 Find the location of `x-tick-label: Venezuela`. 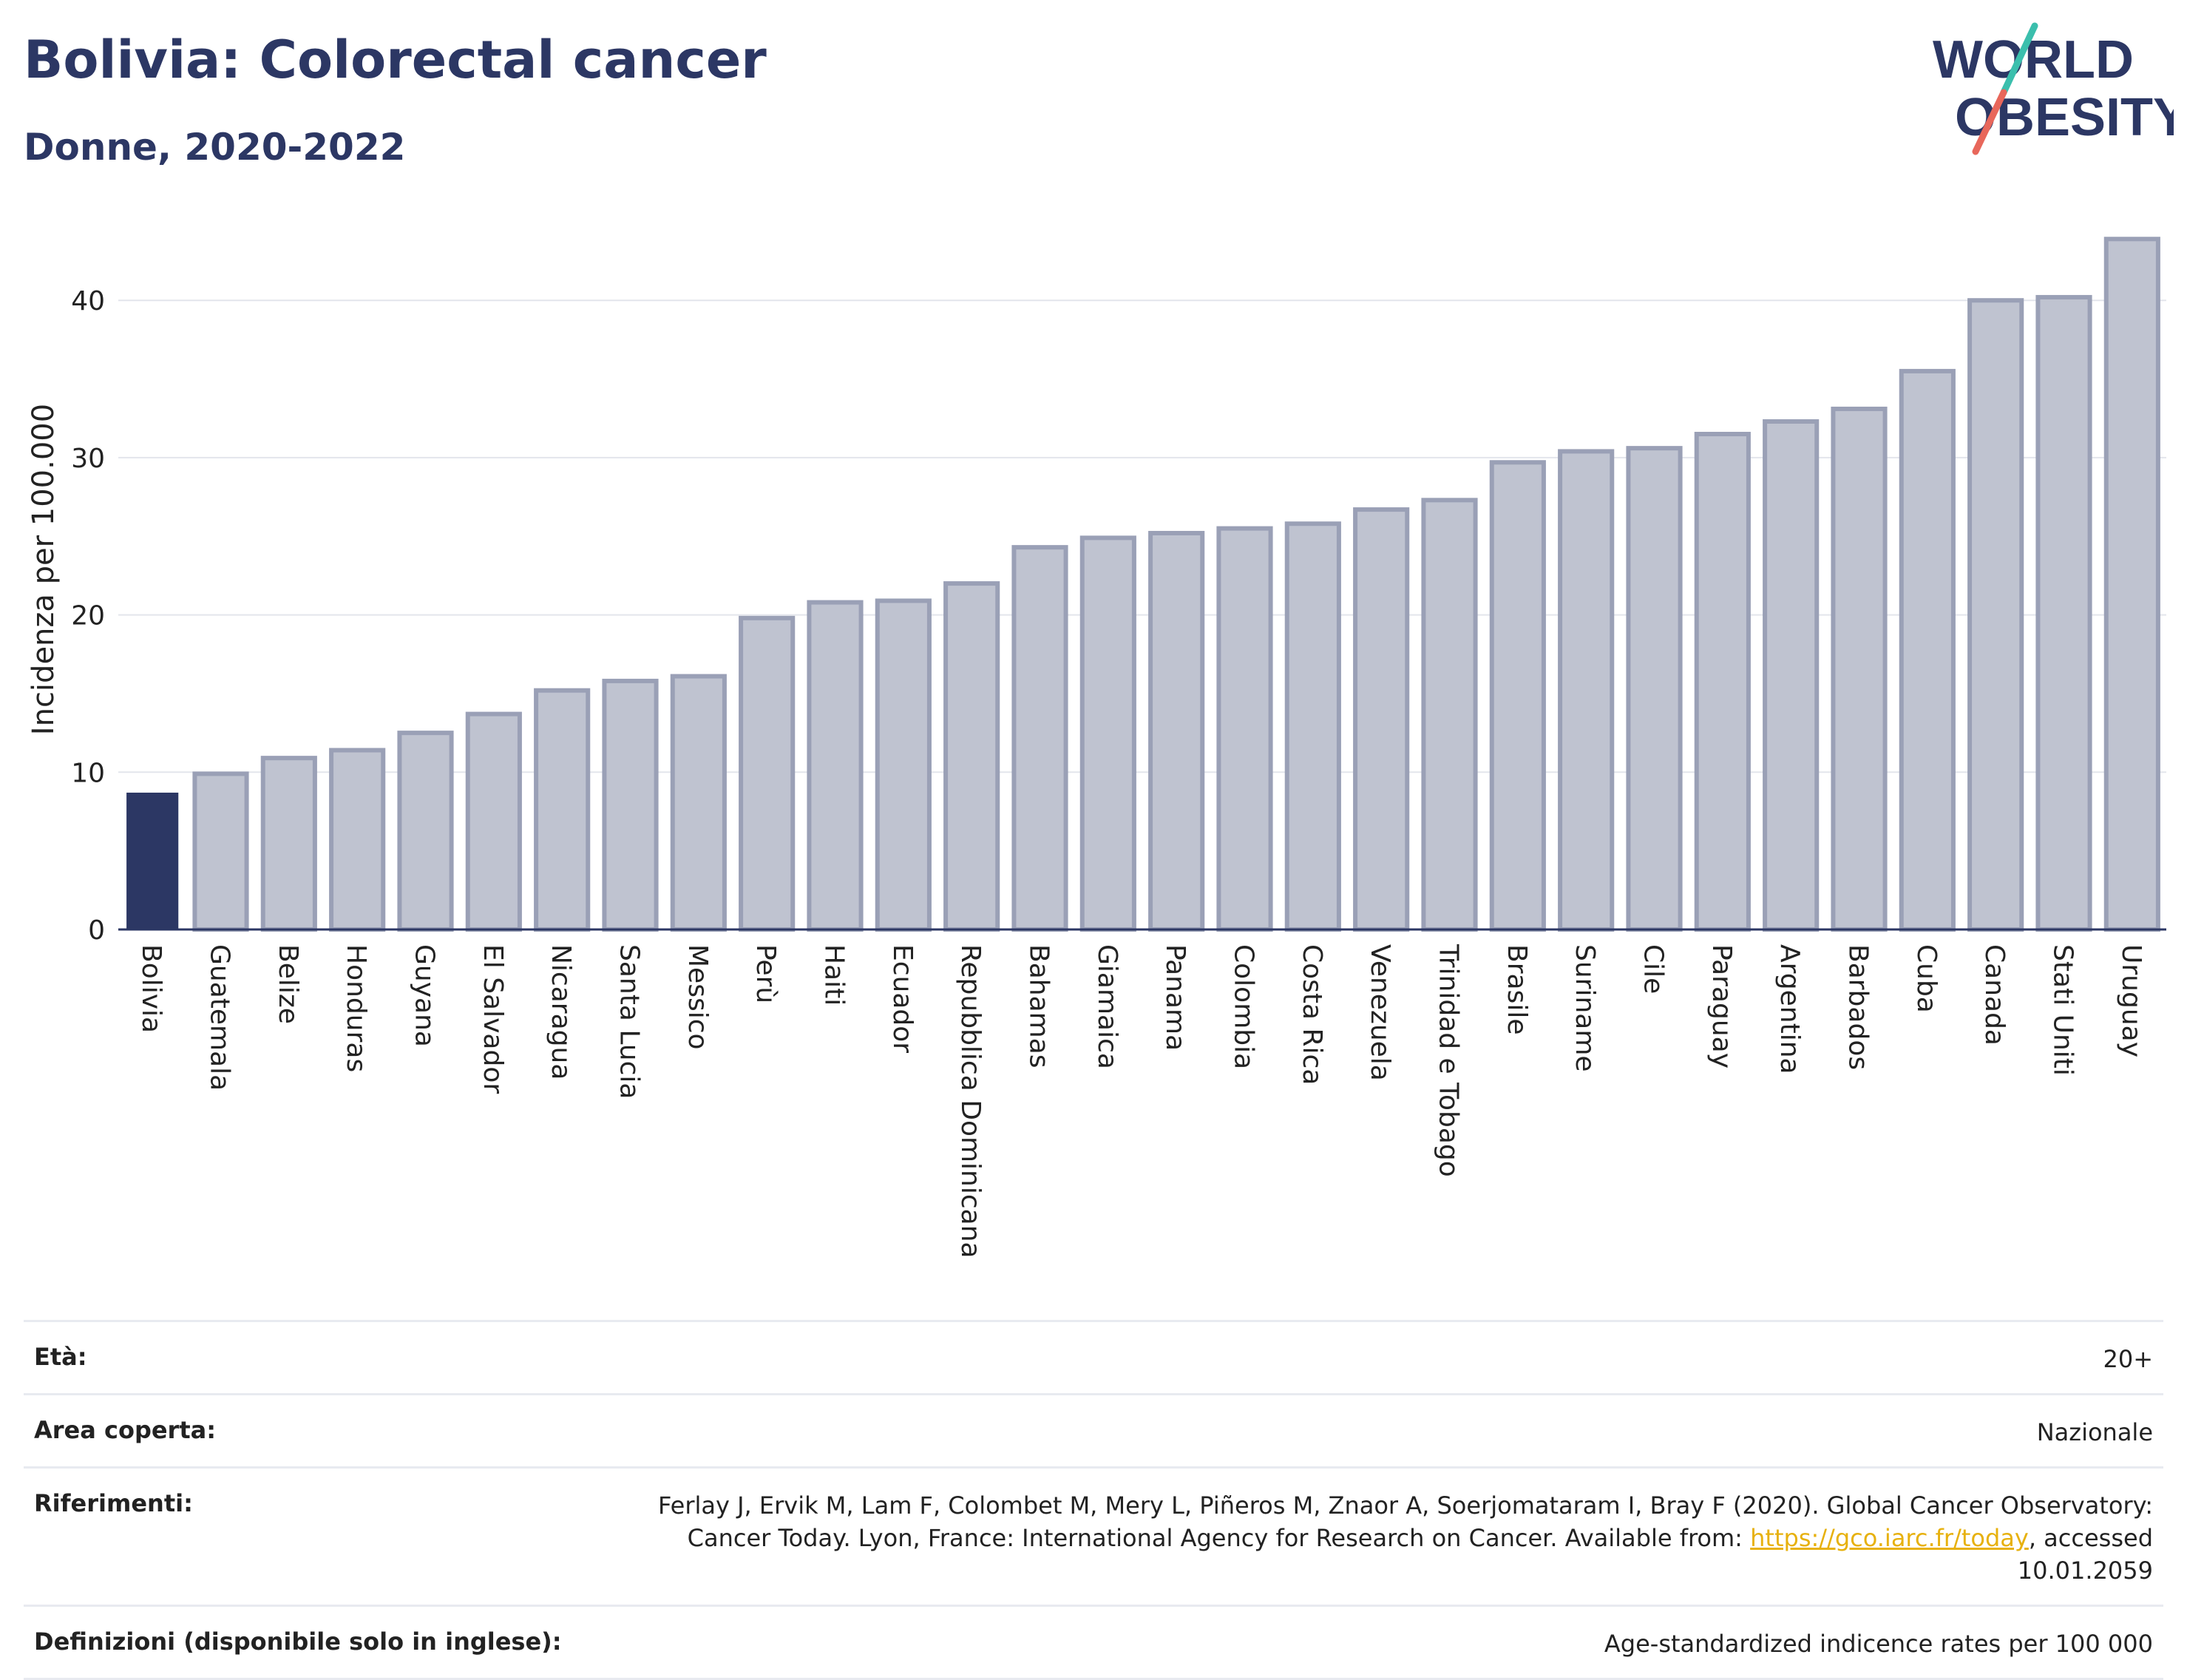

x-tick-label: Venezuela is located at coordinates (1380, 1013).